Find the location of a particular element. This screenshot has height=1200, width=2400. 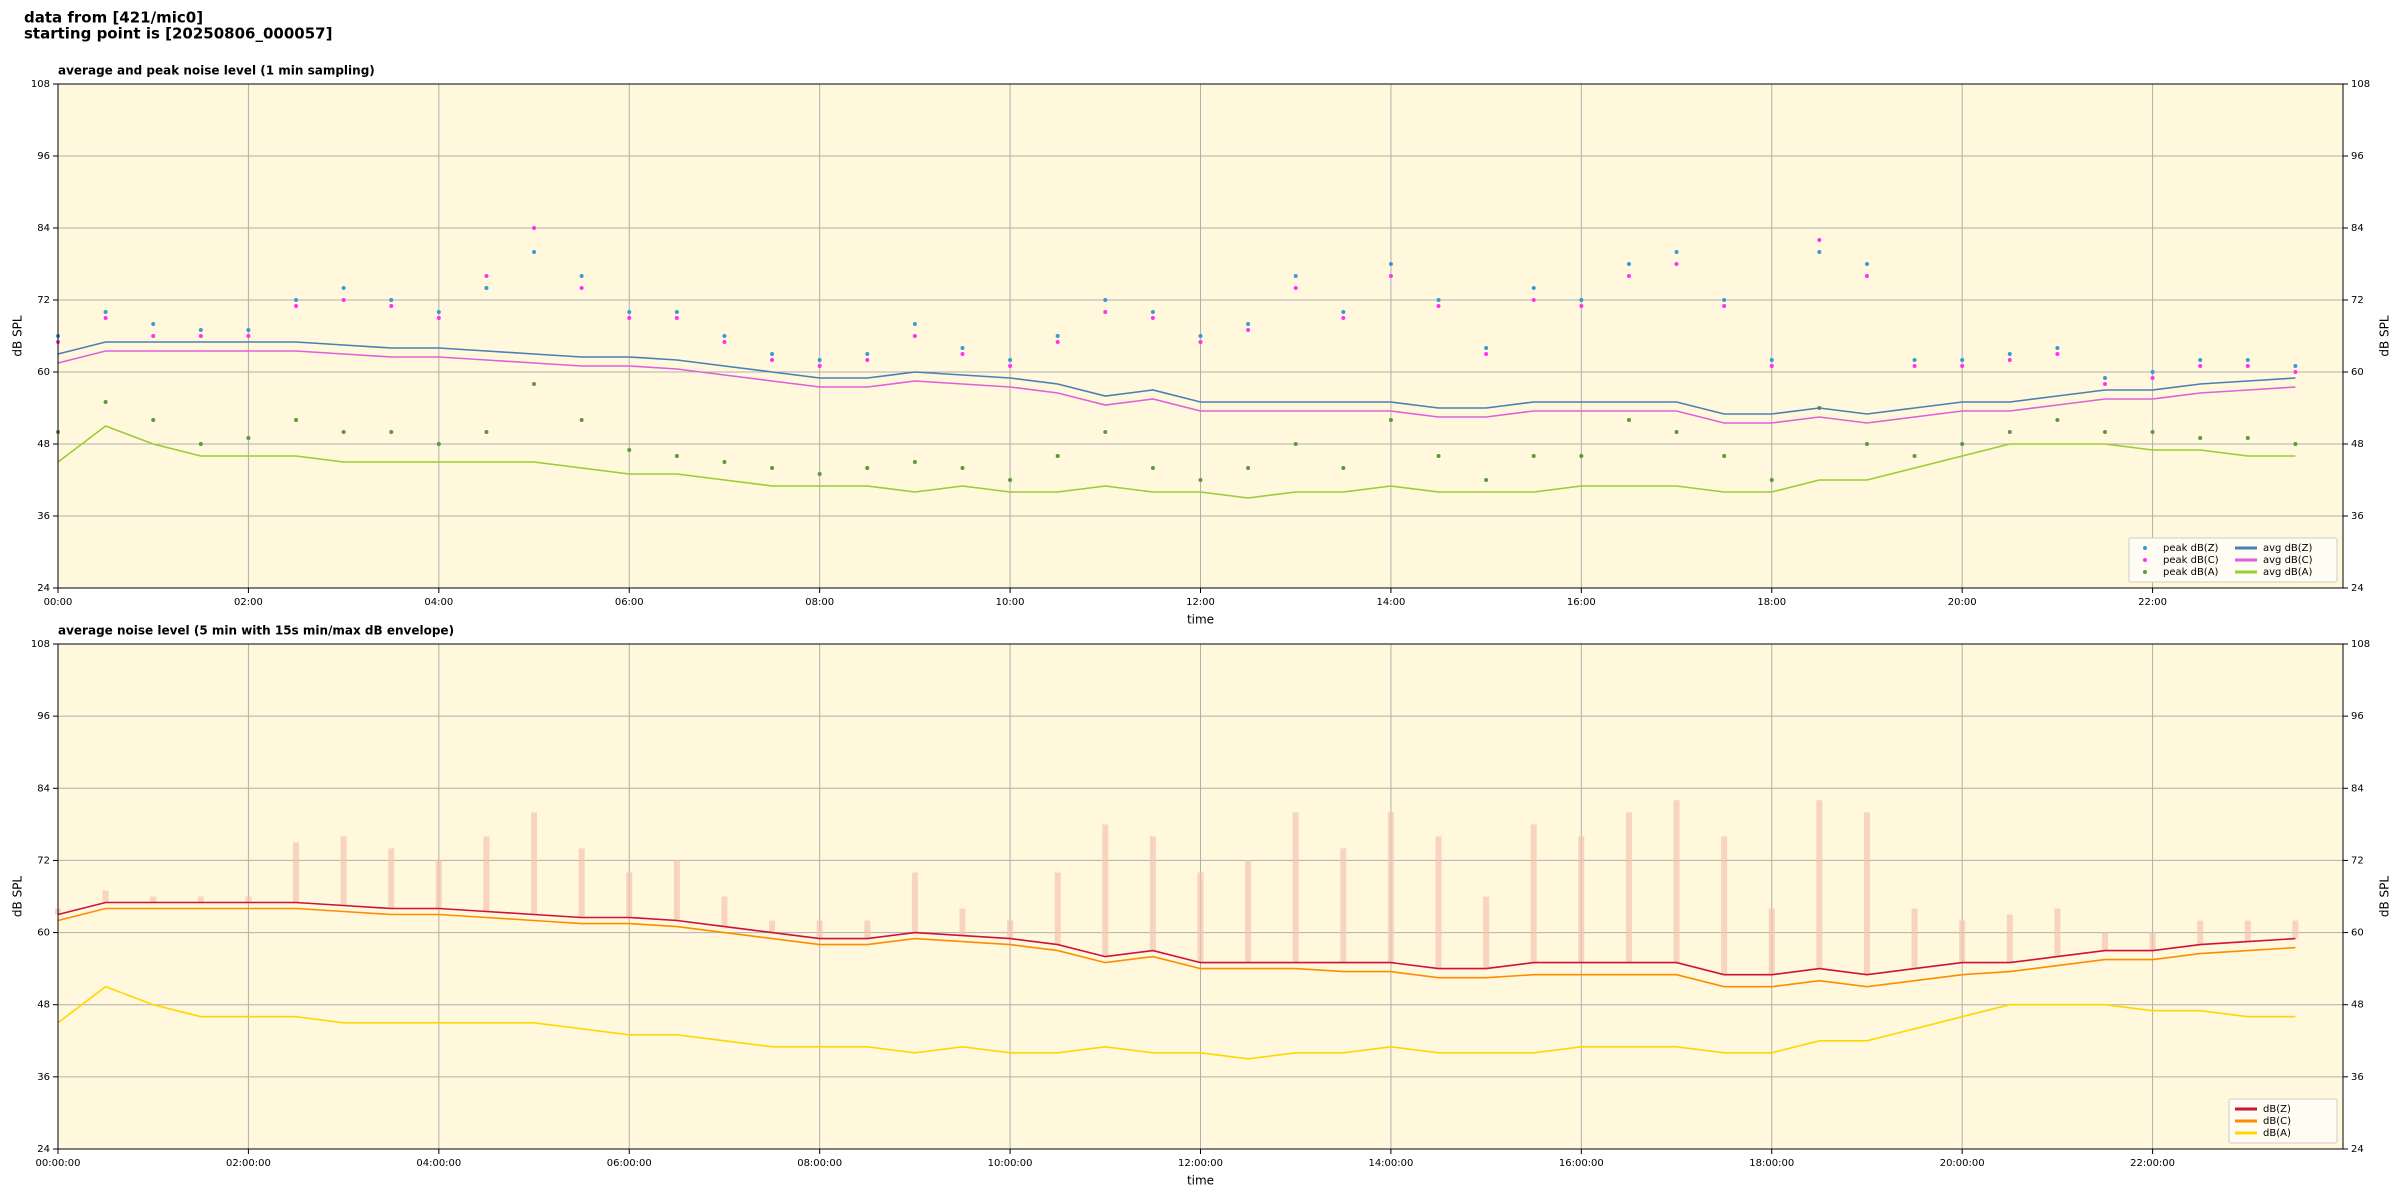

legend-label: avg dB(Z) is located at coordinates (2288, 548).